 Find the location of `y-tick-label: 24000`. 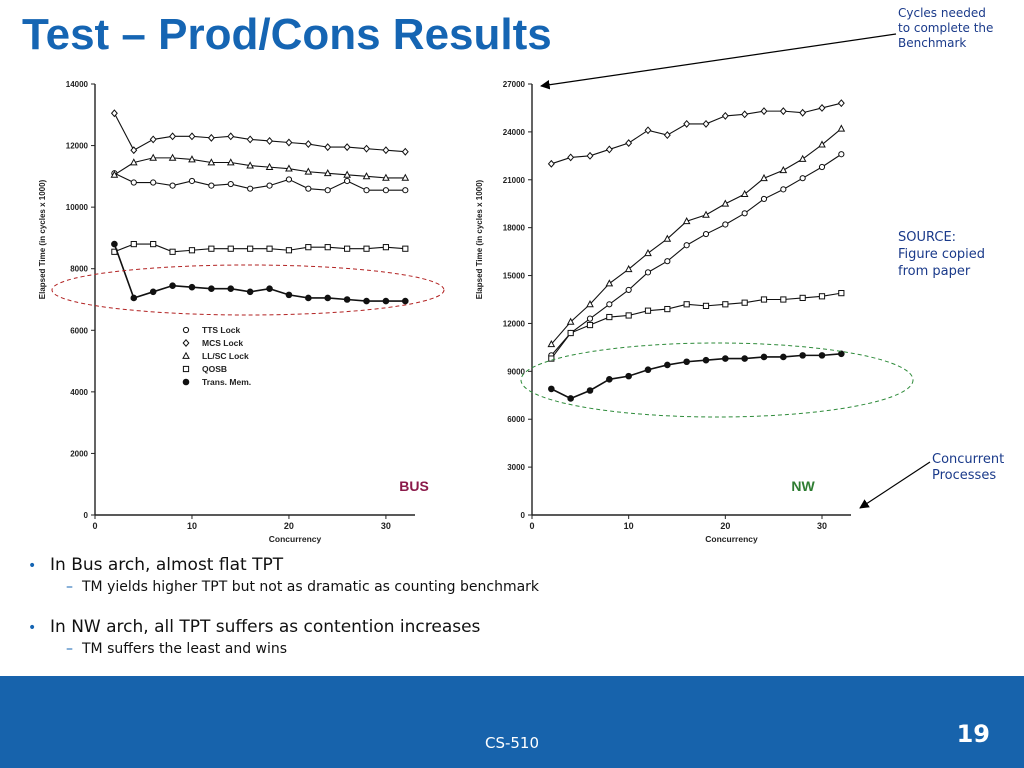

y-tick-label: 24000 is located at coordinates (514, 132).